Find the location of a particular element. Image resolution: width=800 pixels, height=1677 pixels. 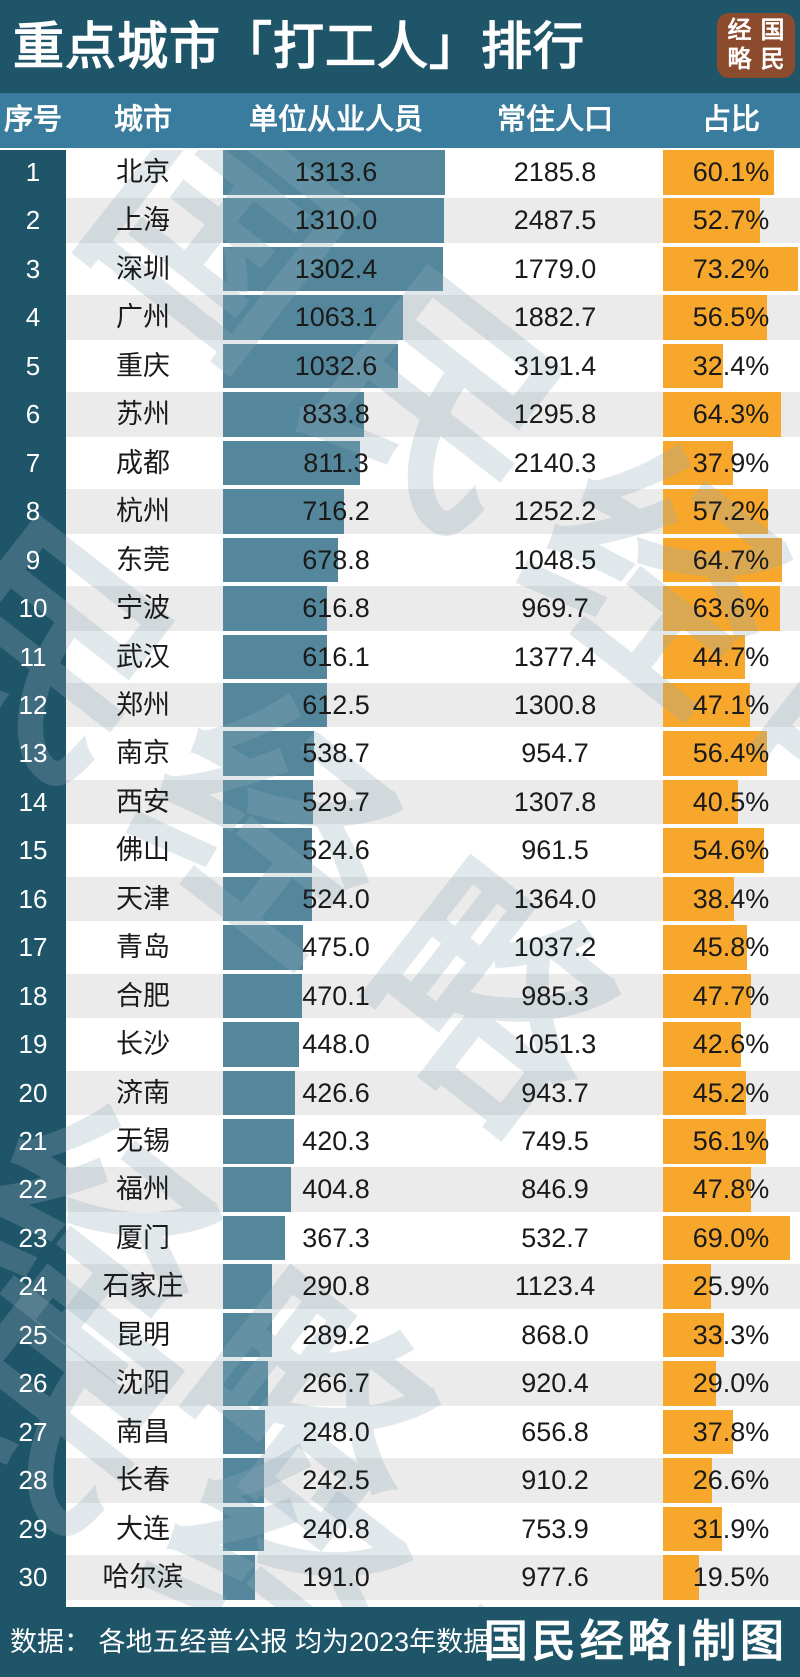

population-value: 1377.4 is located at coordinates (555, 656).